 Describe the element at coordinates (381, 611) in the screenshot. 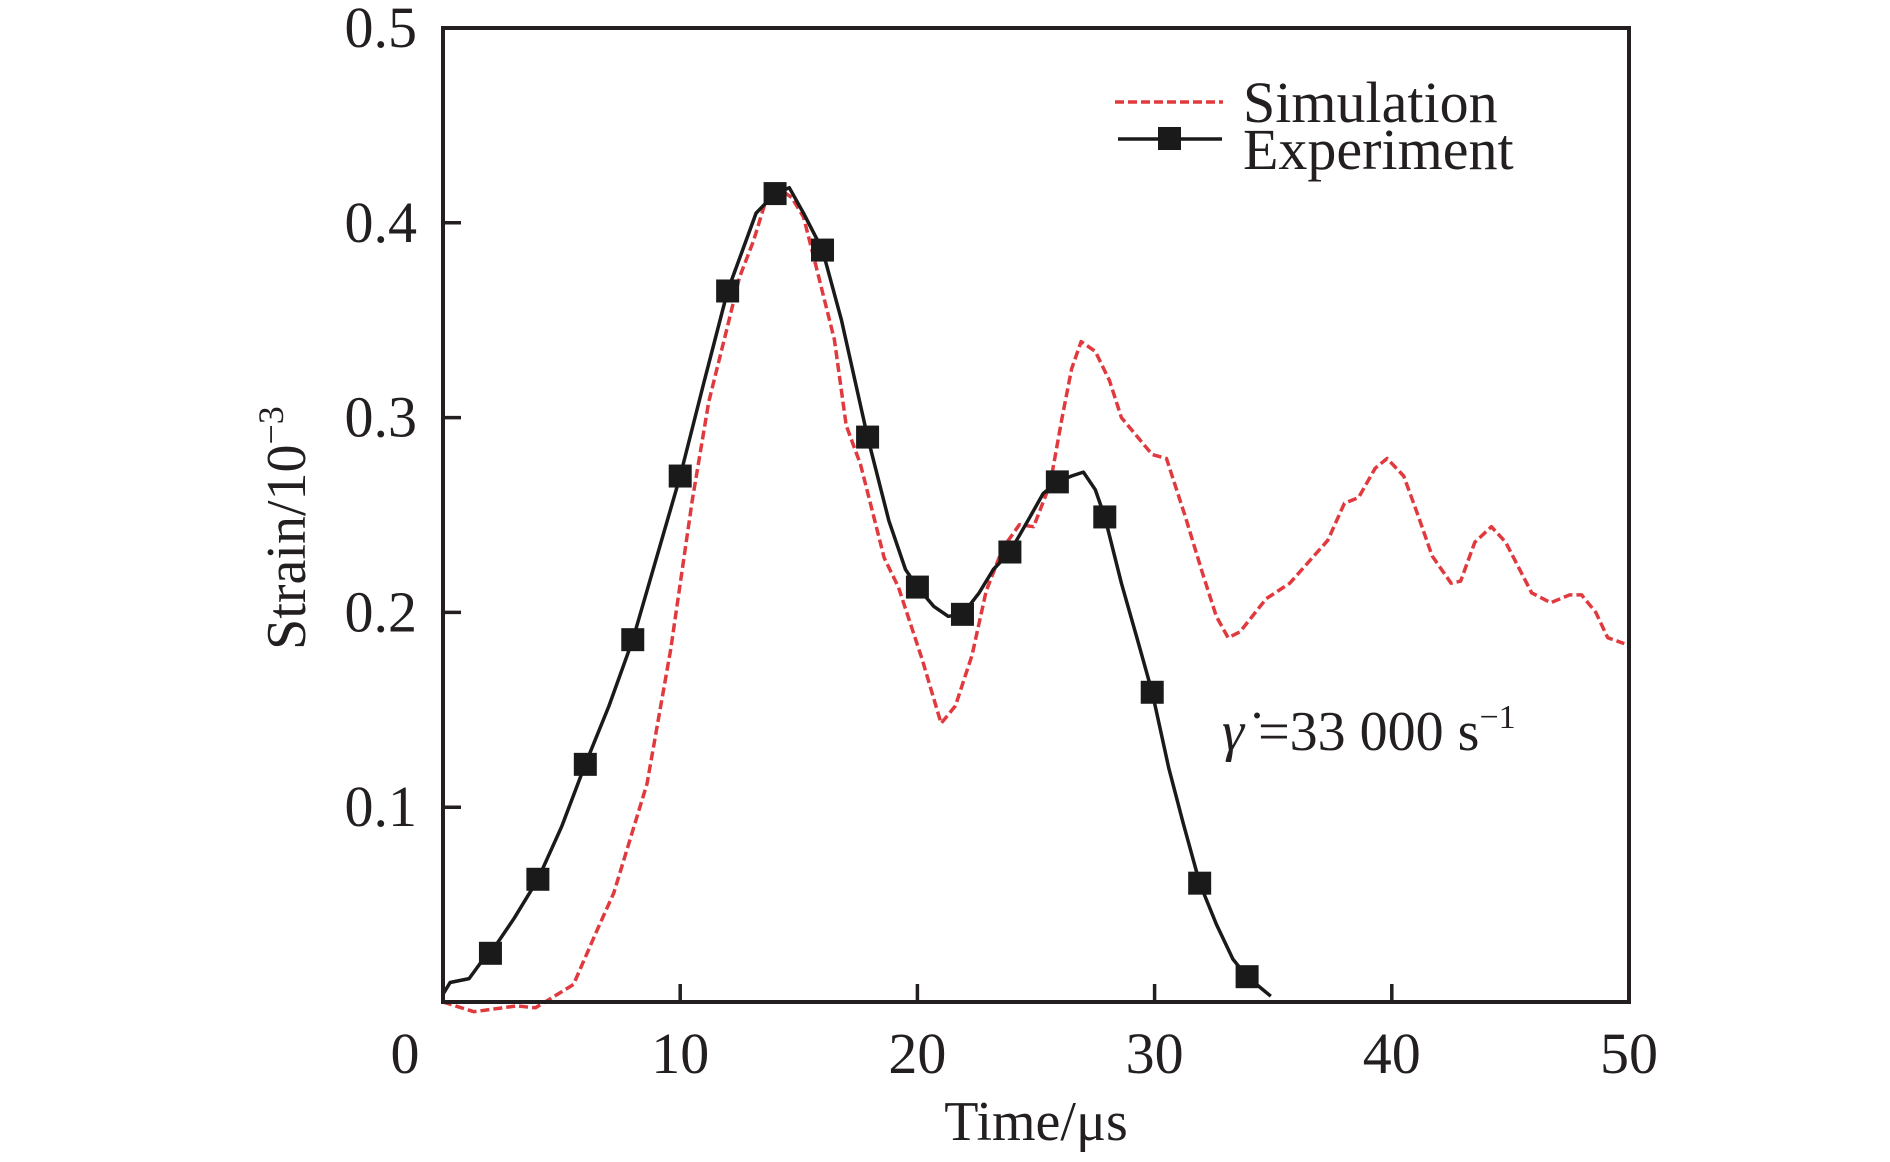

I see `y-tick-label: 0.2` at that location.